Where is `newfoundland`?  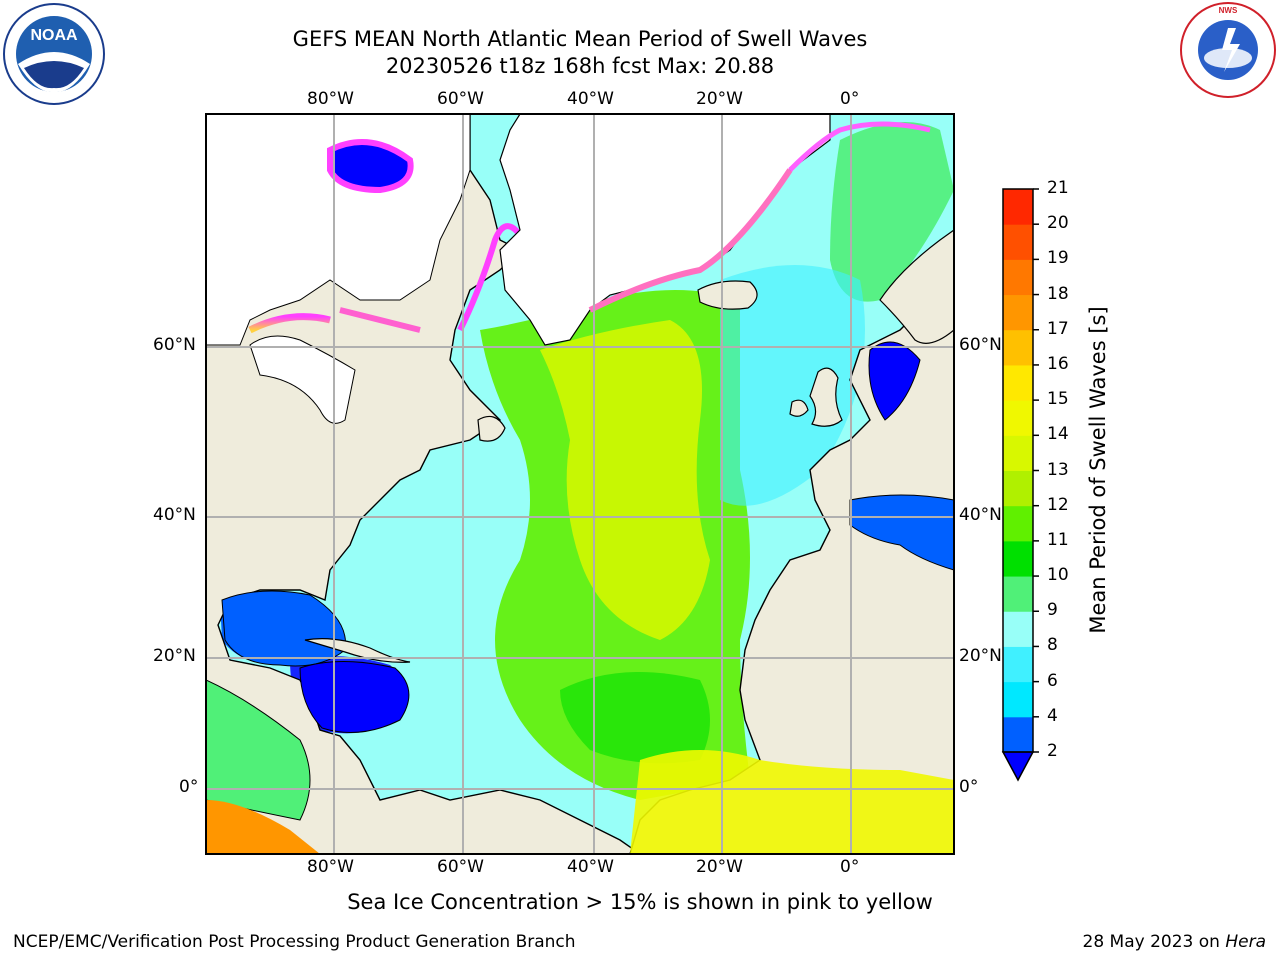 newfoundland is located at coordinates (491, 428).